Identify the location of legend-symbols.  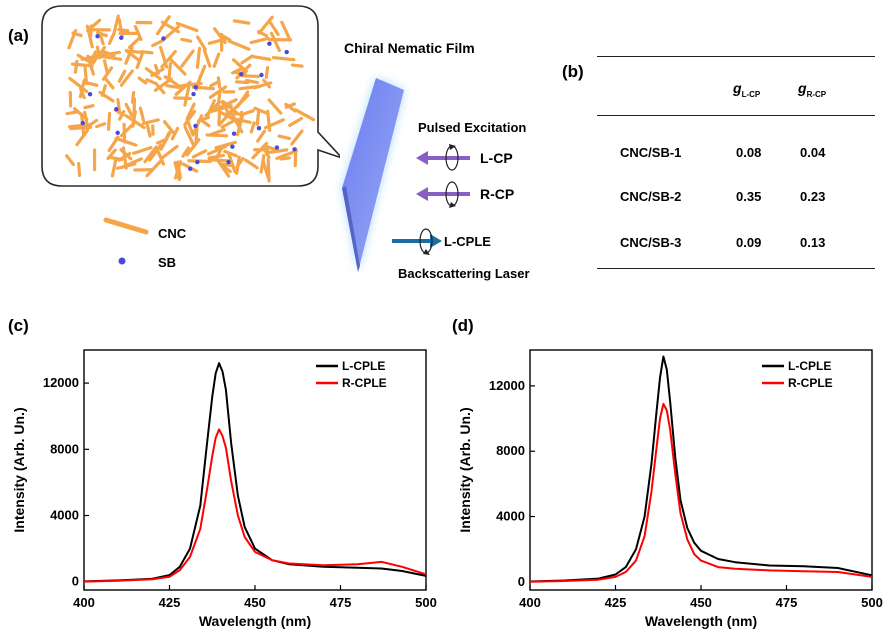
(126, 241).